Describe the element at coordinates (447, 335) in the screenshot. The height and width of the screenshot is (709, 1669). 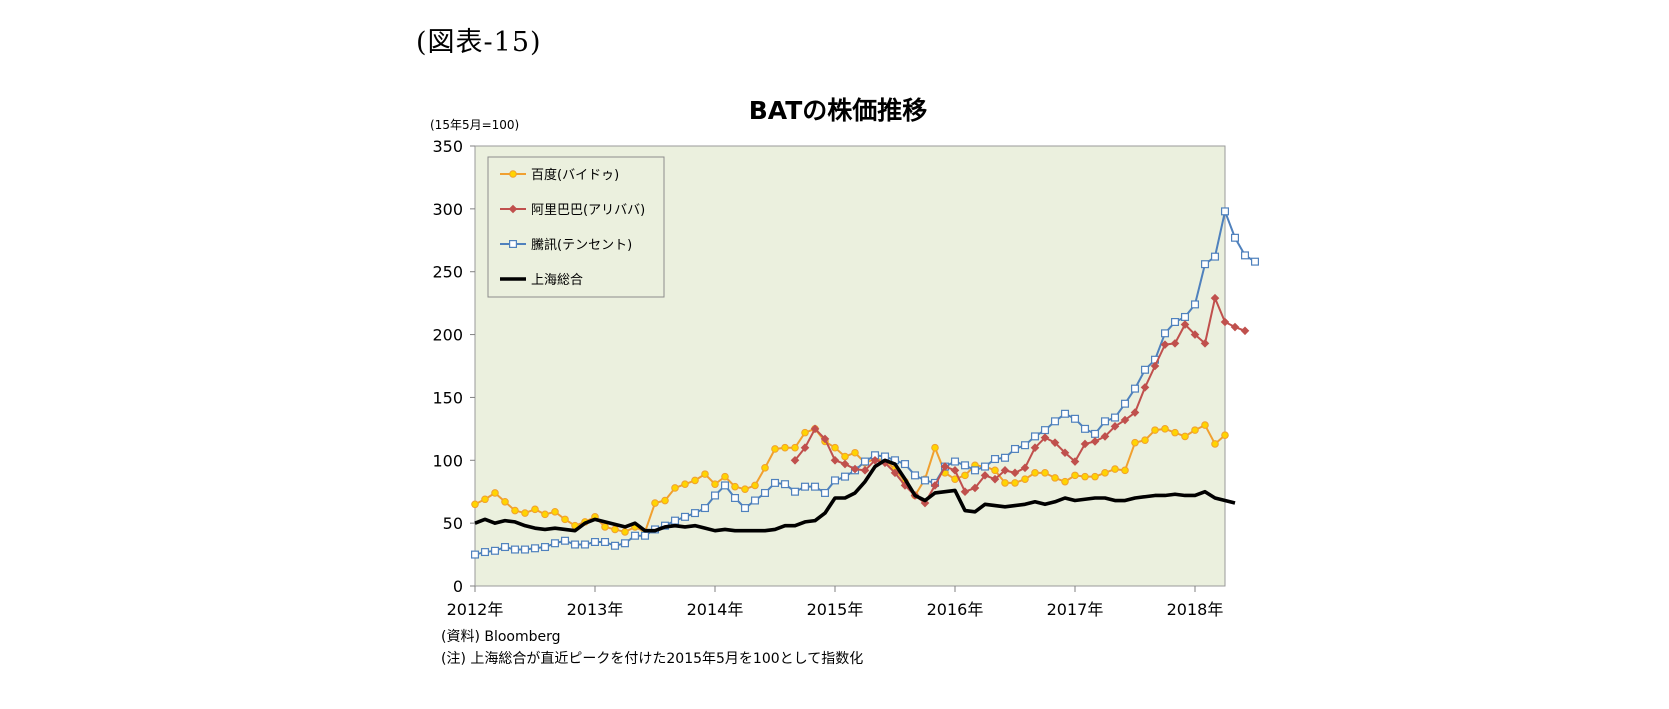
I see `y-tick-label: 200` at that location.